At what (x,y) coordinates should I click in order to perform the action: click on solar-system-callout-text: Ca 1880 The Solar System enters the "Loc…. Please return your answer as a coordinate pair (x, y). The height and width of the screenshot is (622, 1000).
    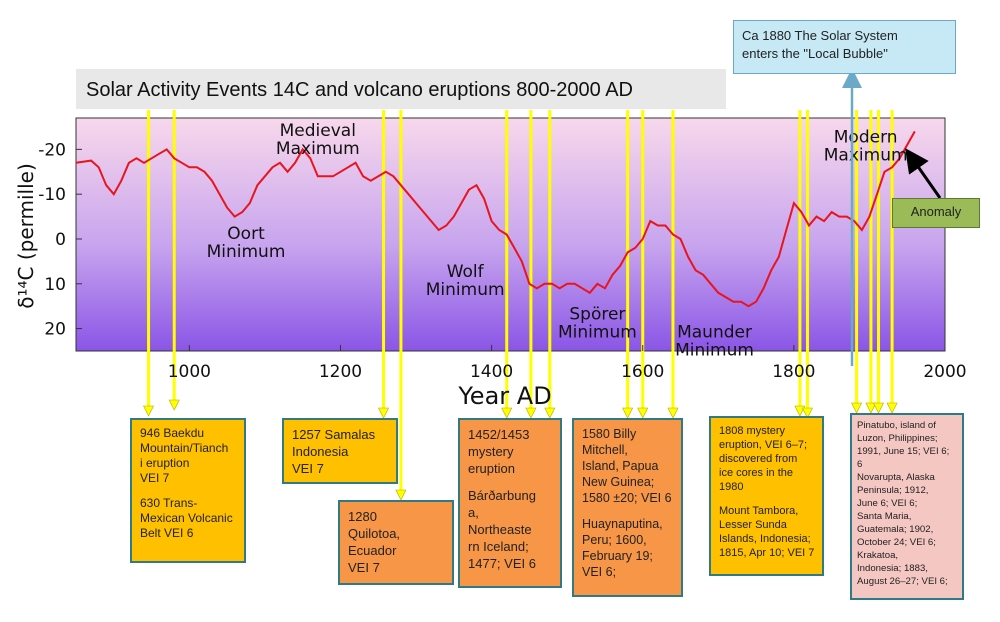
    Looking at the image, I should click on (820, 44).